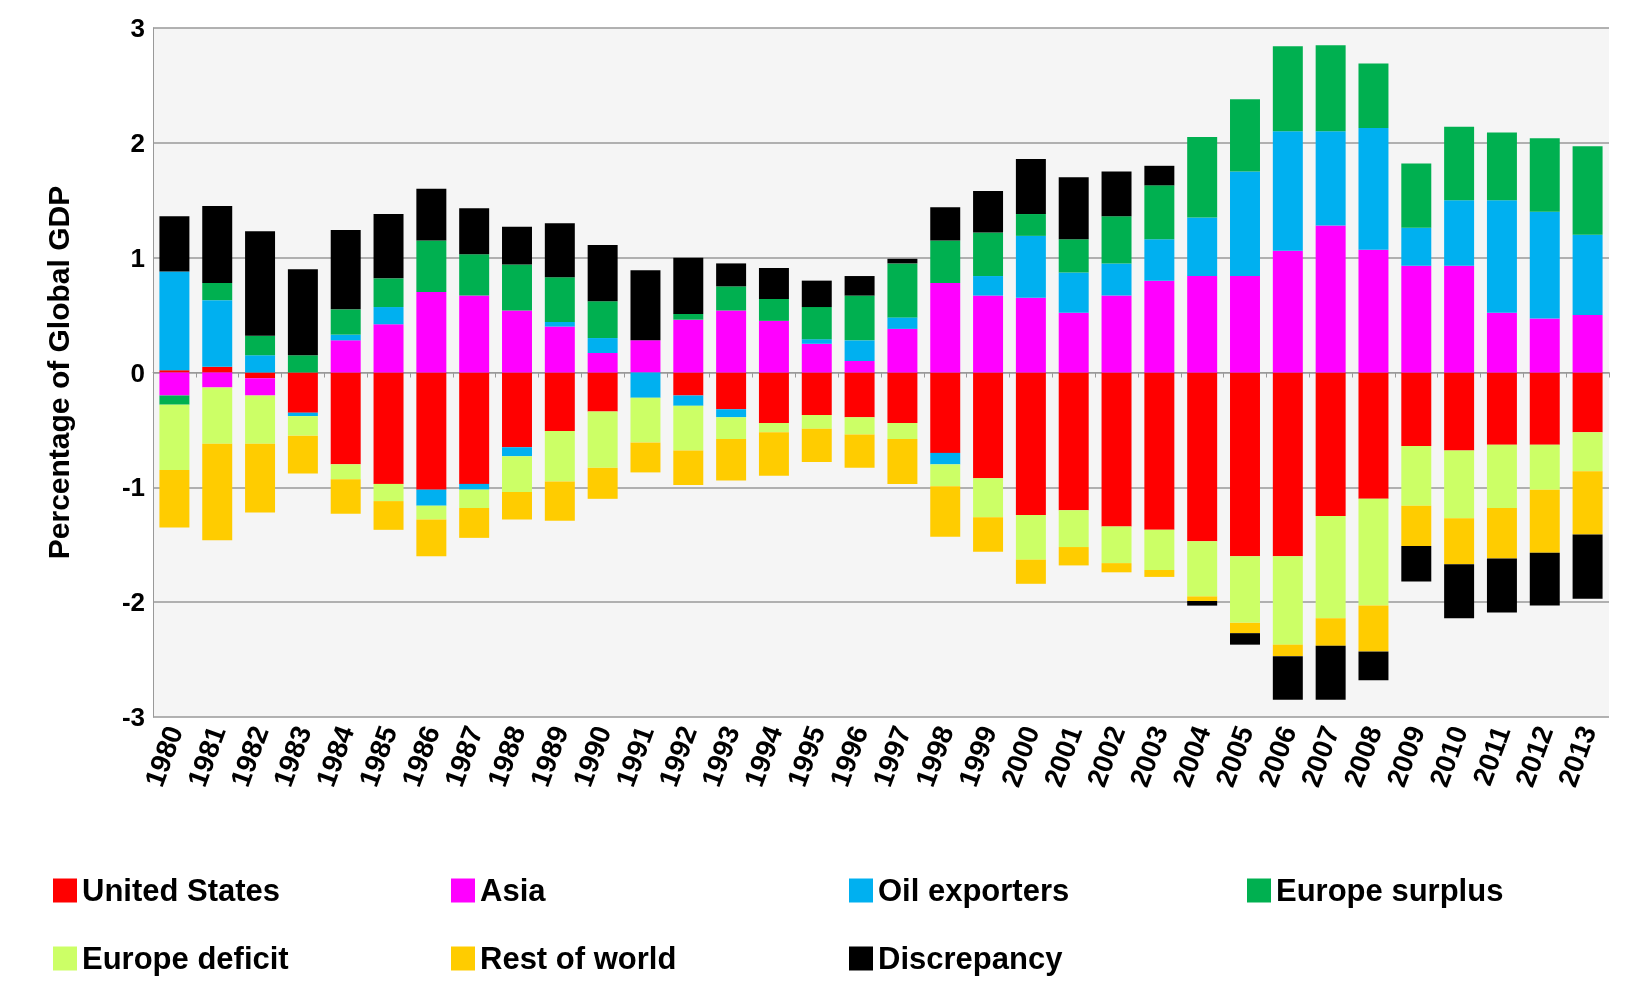 Image resolution: width=1625 pixels, height=987 pixels. Describe the element at coordinates (578, 958) in the screenshot. I see `legend-label: Rest of world` at that location.